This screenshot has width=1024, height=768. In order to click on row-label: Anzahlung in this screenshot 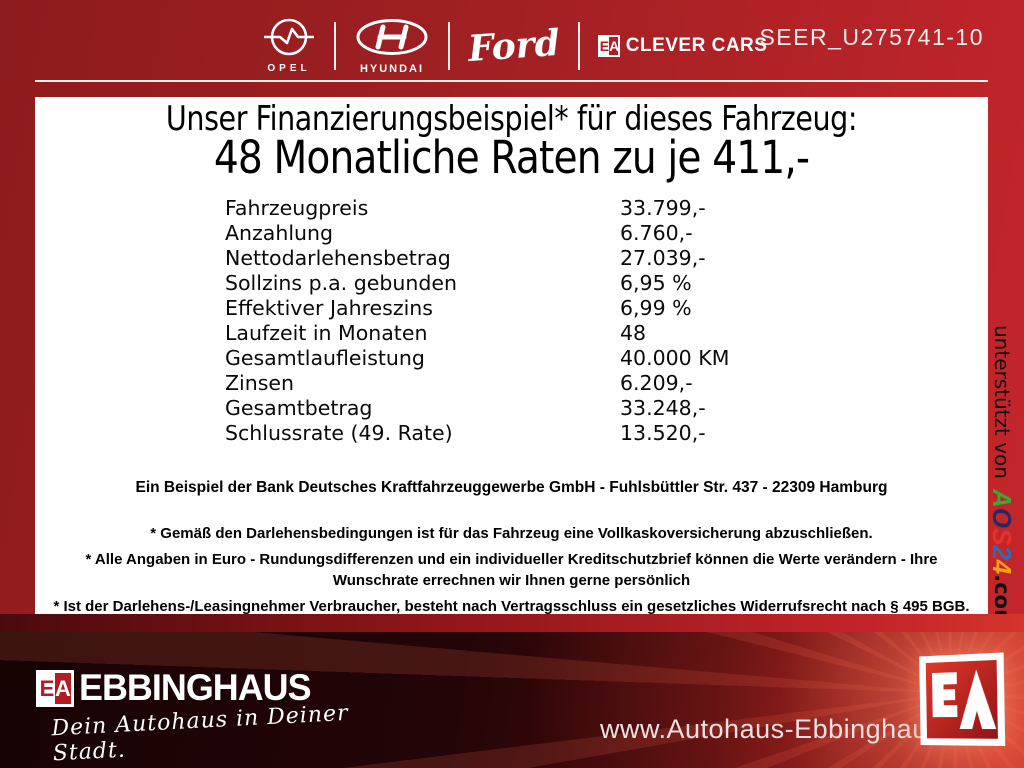, I will do `click(279, 233)`.